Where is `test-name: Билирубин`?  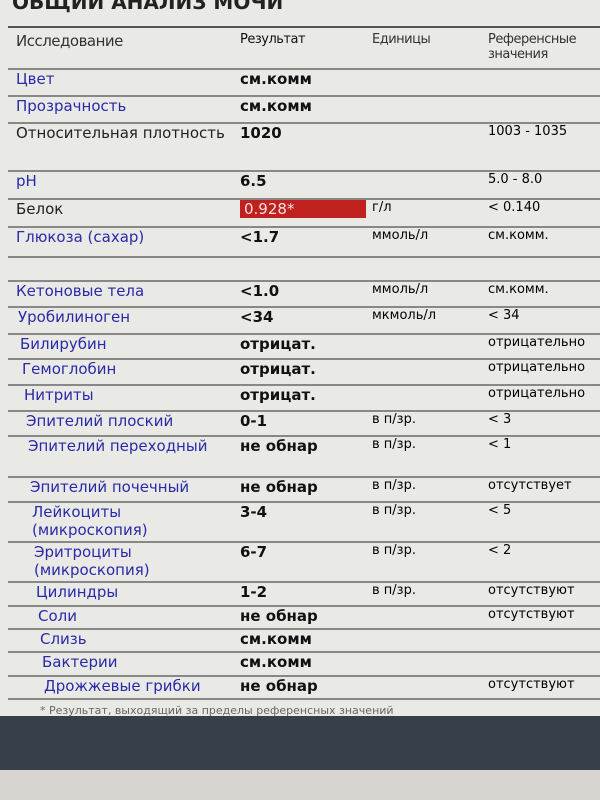
test-name: Билирубин is located at coordinates (63, 344).